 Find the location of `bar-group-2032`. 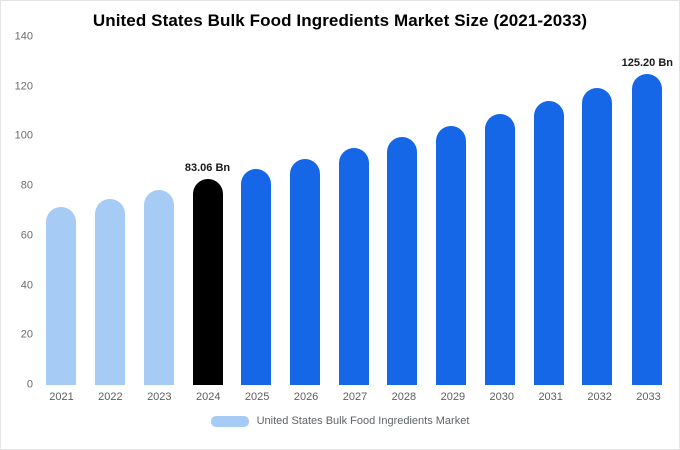

bar-group-2032 is located at coordinates (597, 211).